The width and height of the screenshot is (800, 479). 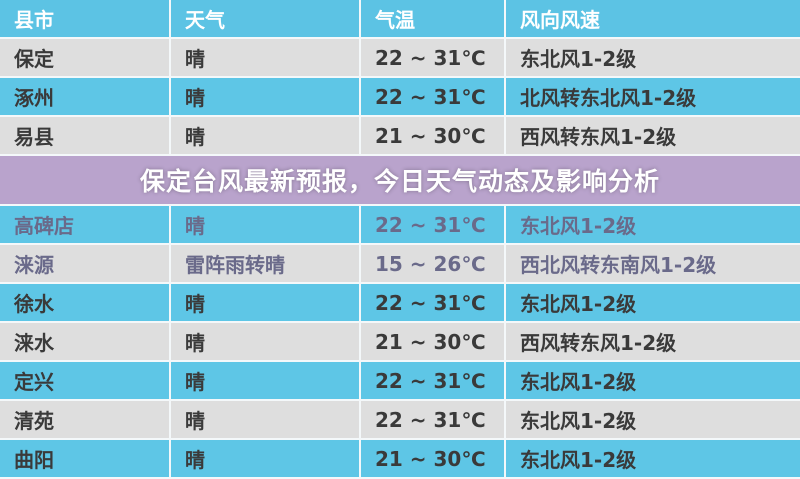 What do you see at coordinates (85, 341) in the screenshot?
I see `cell-county: 涞水` at bounding box center [85, 341].